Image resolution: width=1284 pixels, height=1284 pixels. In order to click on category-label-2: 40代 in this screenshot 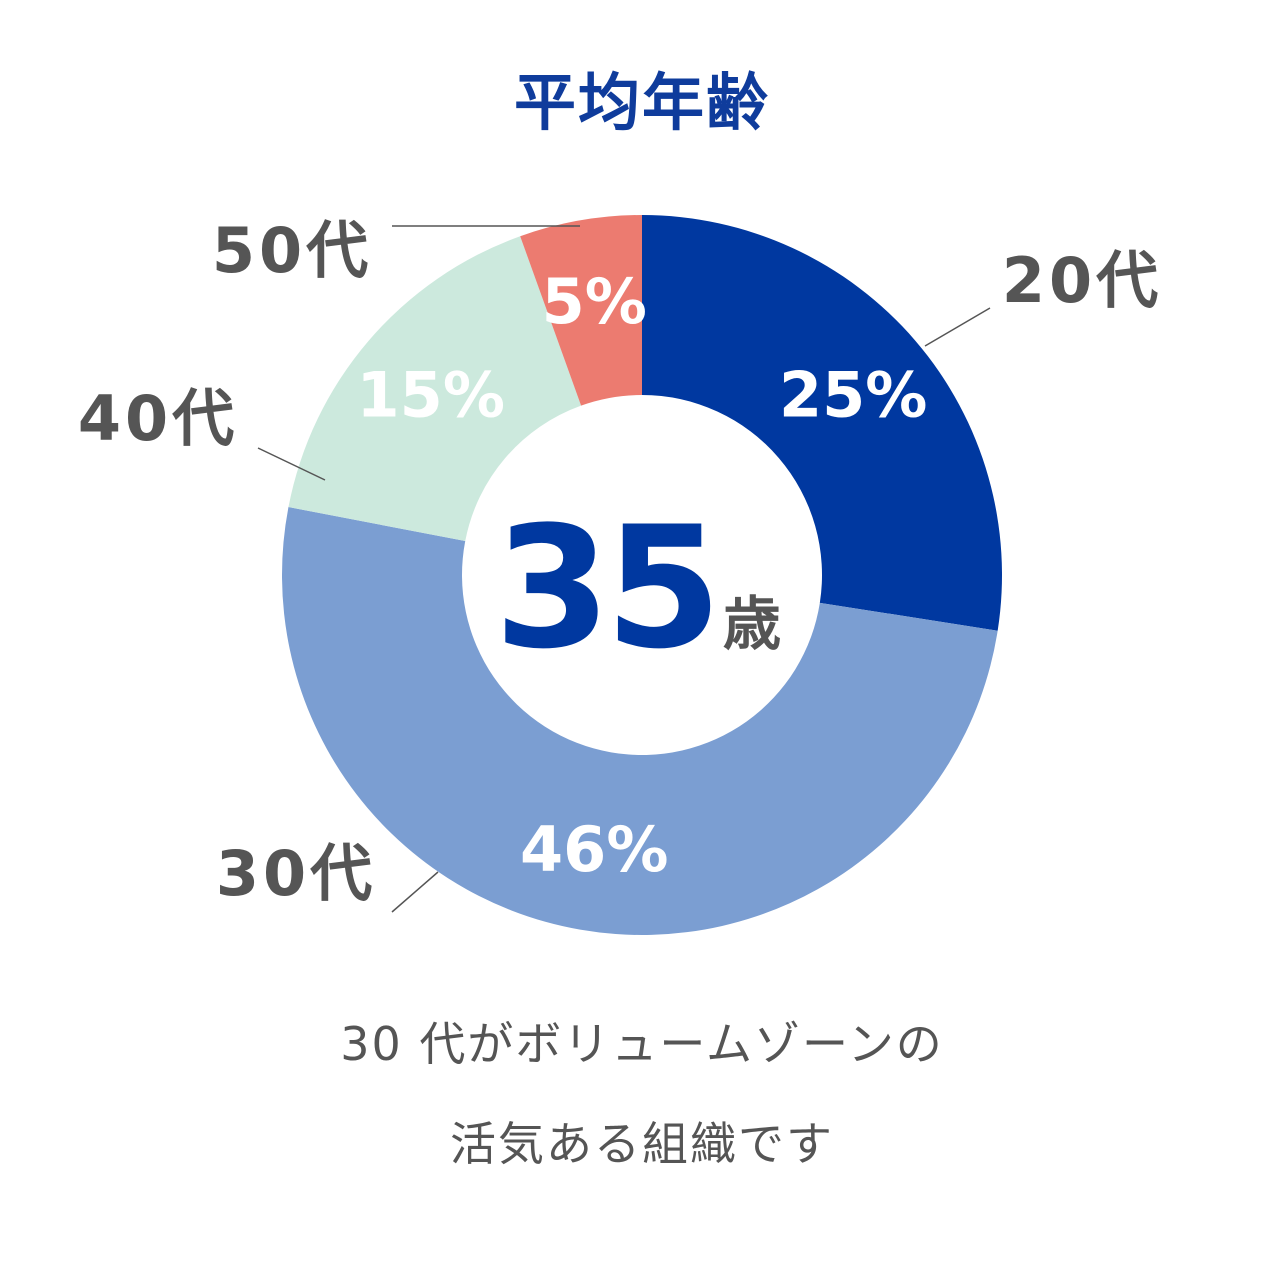, I will do `click(158, 418)`.